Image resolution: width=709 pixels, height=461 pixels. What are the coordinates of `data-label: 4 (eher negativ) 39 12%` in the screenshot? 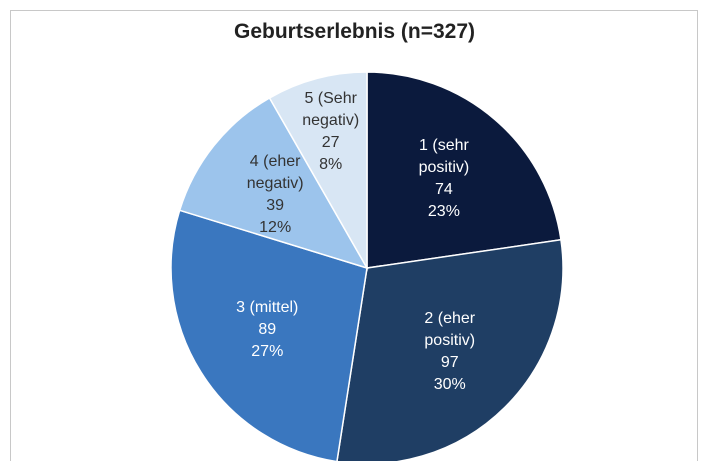 It's located at (275, 195).